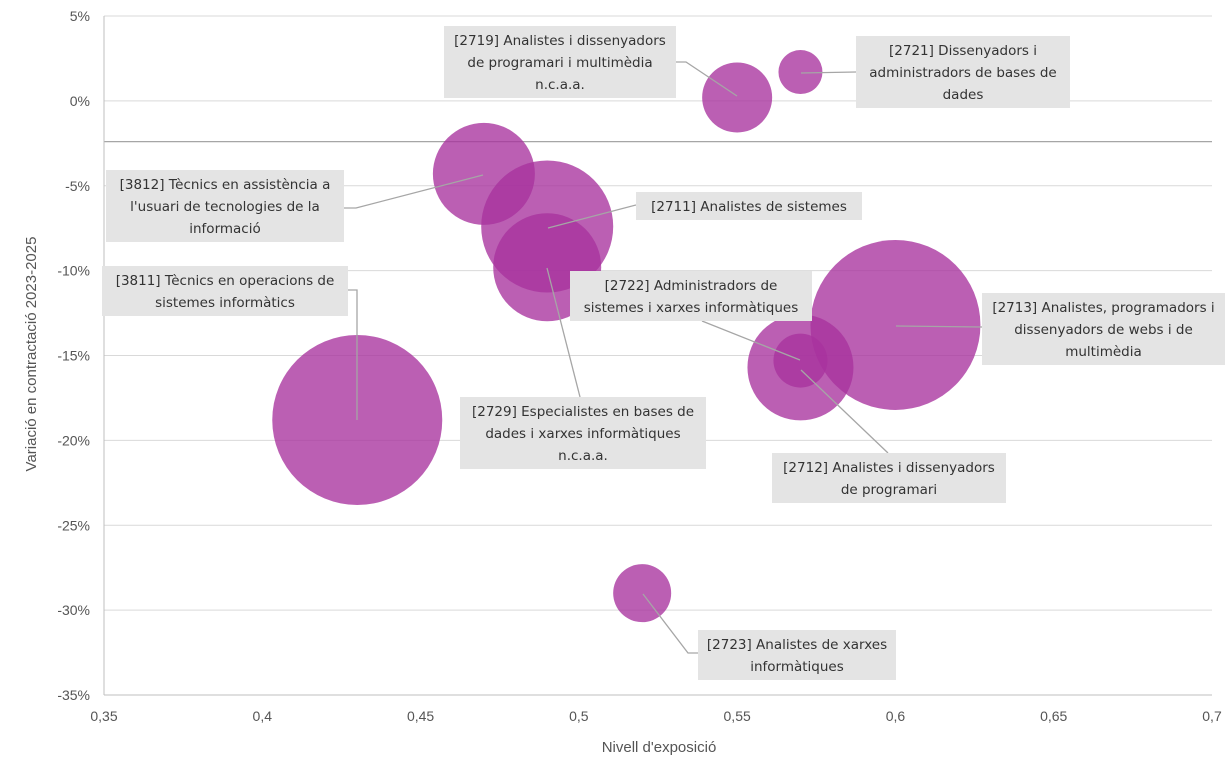 Image resolution: width=1225 pixels, height=758 pixels. What do you see at coordinates (73, 440) in the screenshot?
I see `y-tick-label: -20%` at bounding box center [73, 440].